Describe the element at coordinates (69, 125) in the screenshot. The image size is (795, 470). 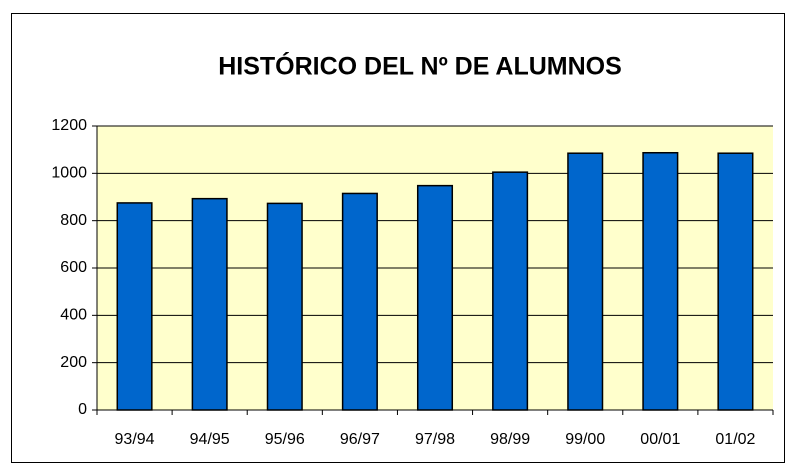
I see `y-tick-label: 1200` at that location.